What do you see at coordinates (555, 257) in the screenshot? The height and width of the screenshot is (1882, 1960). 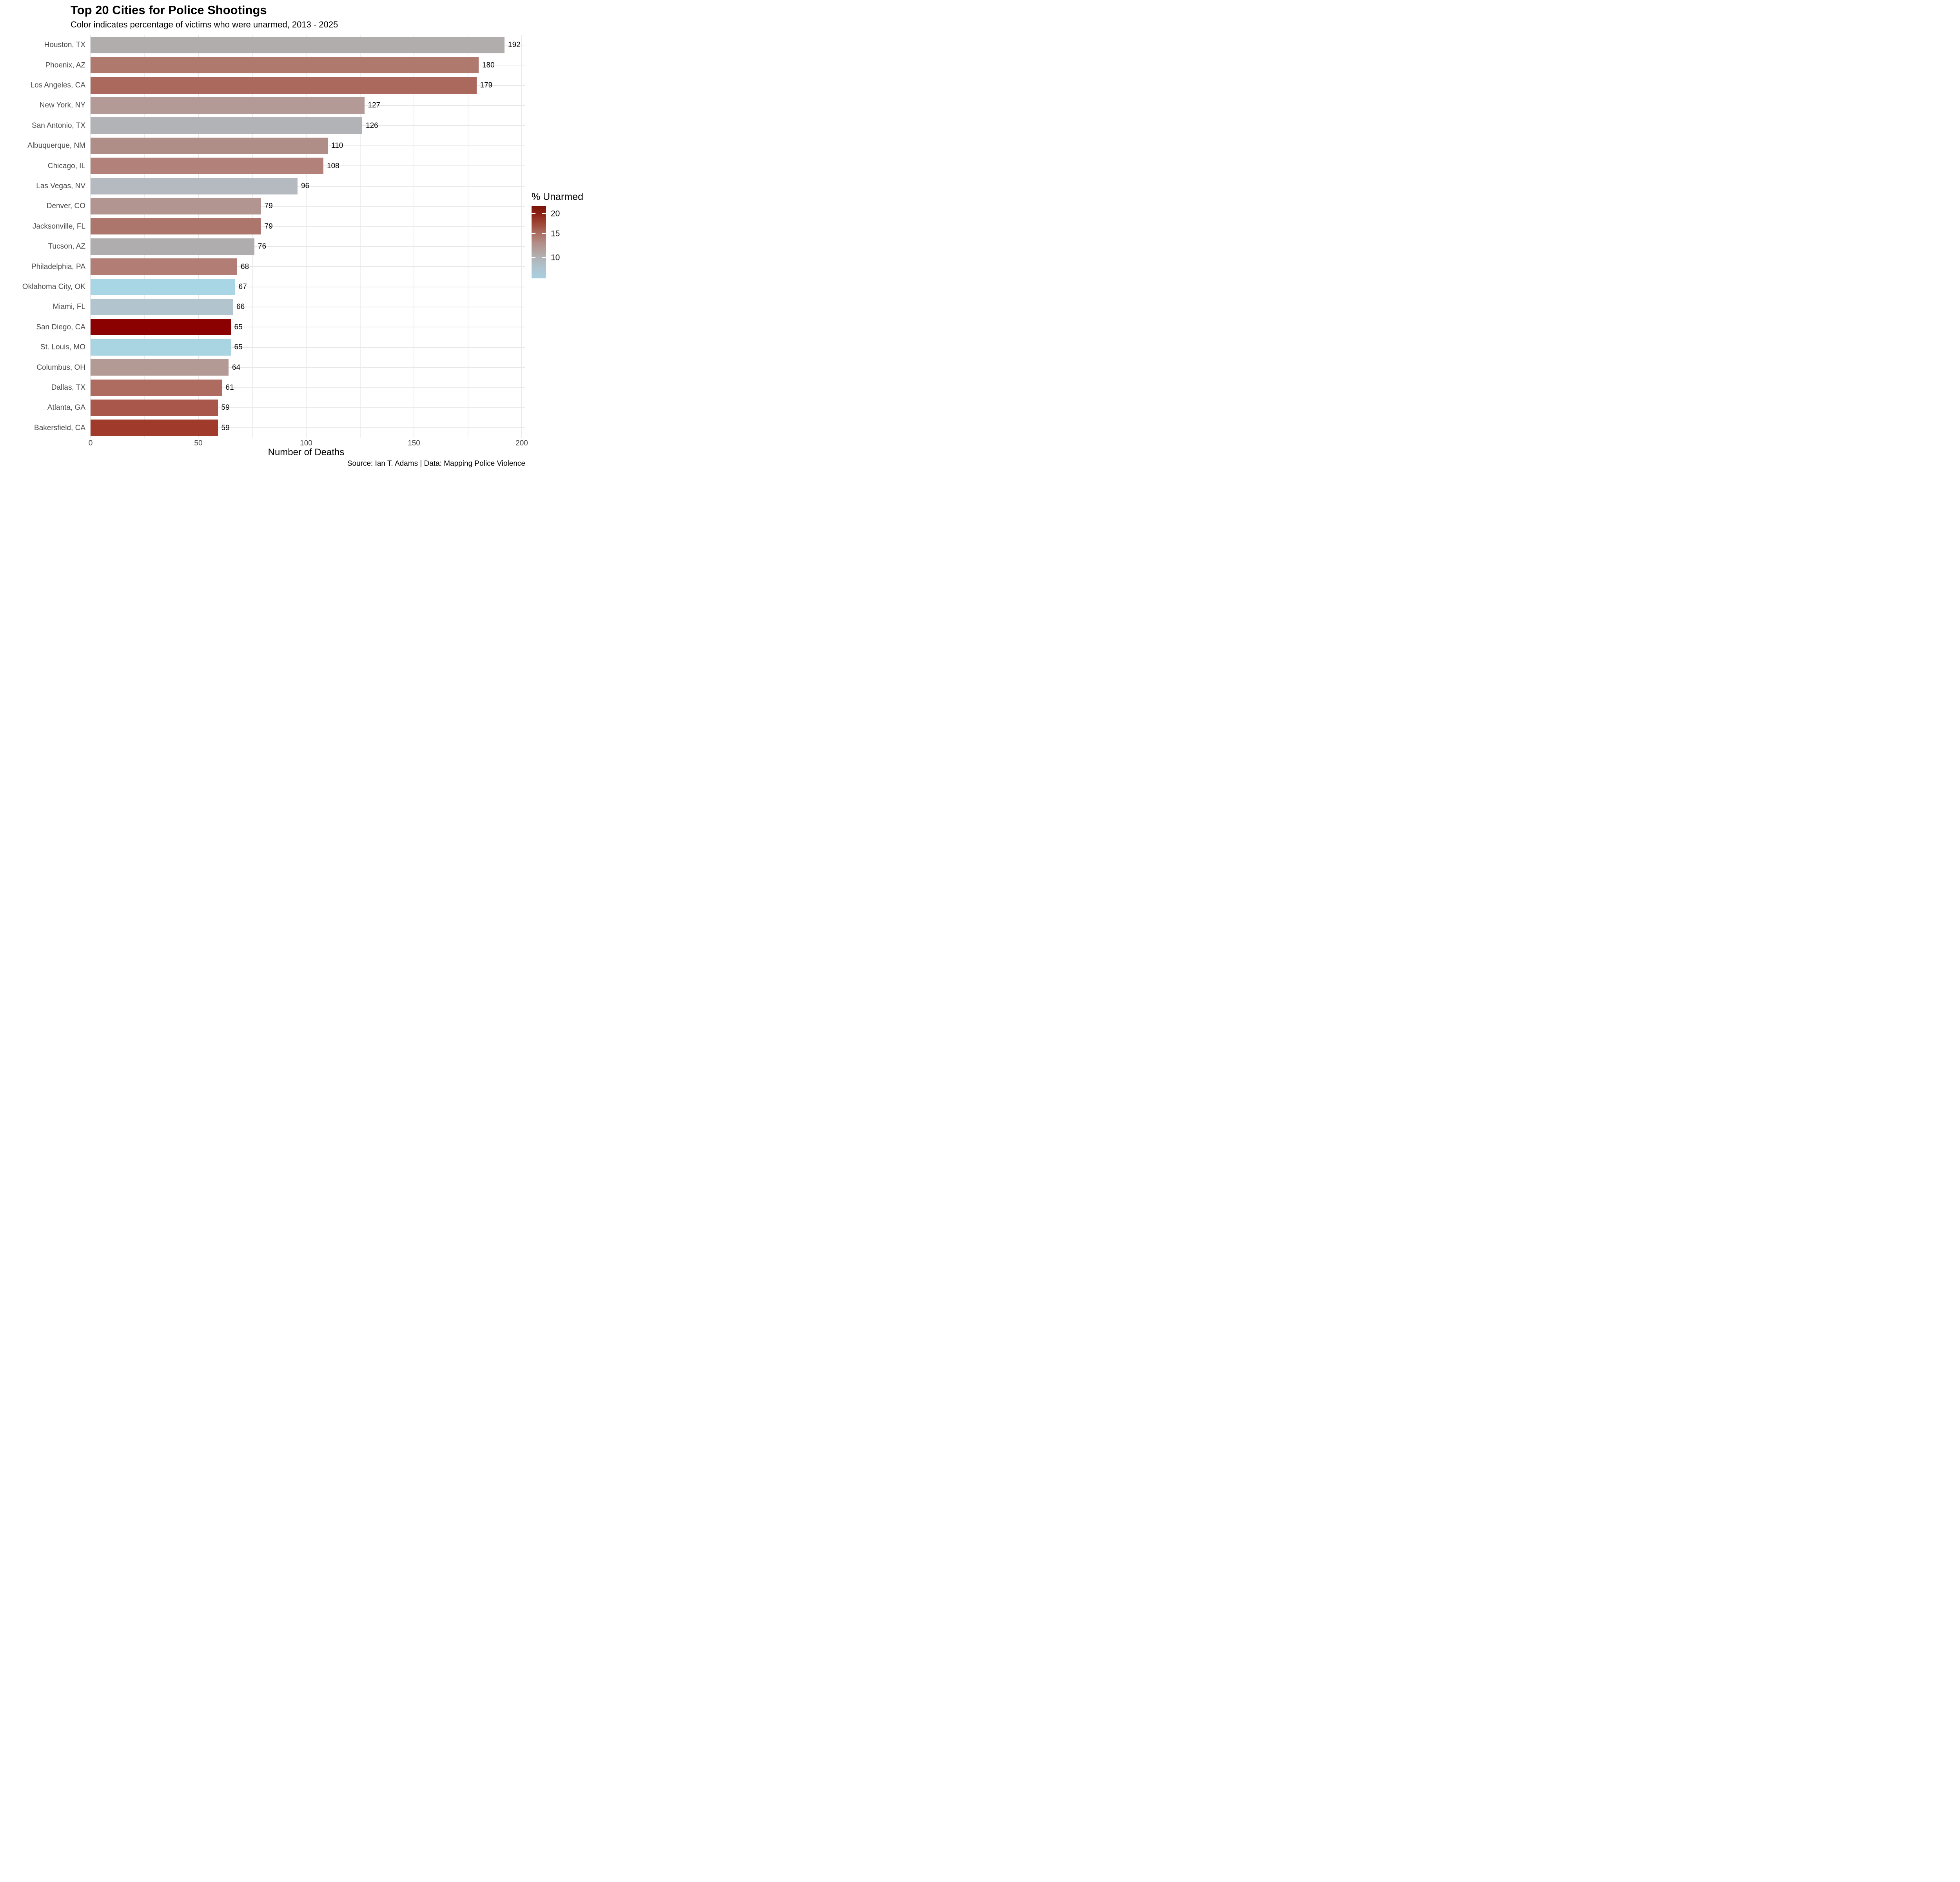 I see `legend-tick-label: 10` at bounding box center [555, 257].